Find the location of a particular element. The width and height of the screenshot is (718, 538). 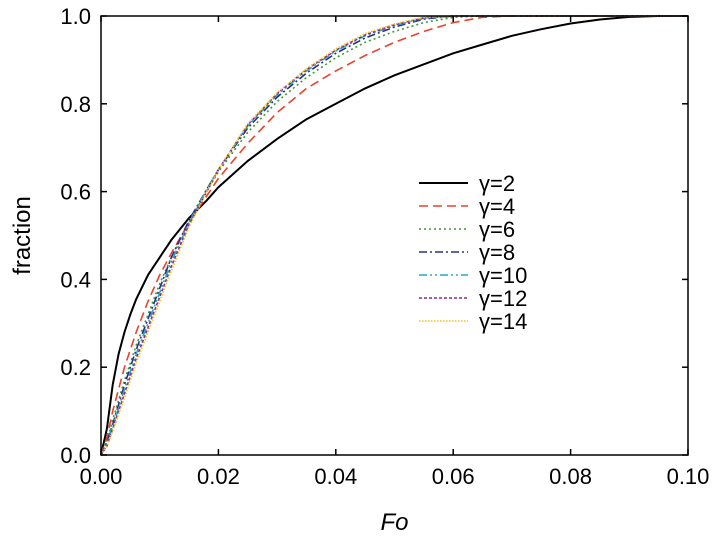

y-tick-label: 0.8 is located at coordinates (75, 104).